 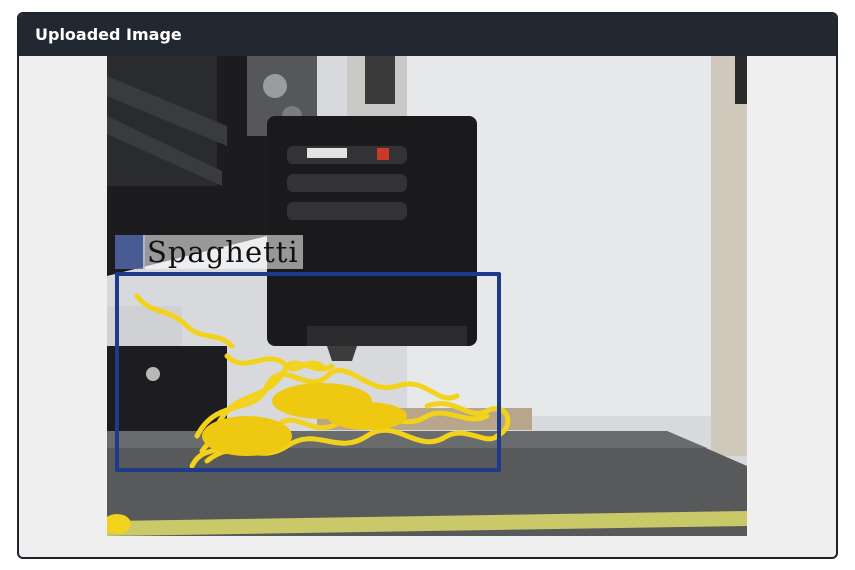 What do you see at coordinates (130, 252) in the screenshot?
I see `detection-label-swatch` at bounding box center [130, 252].